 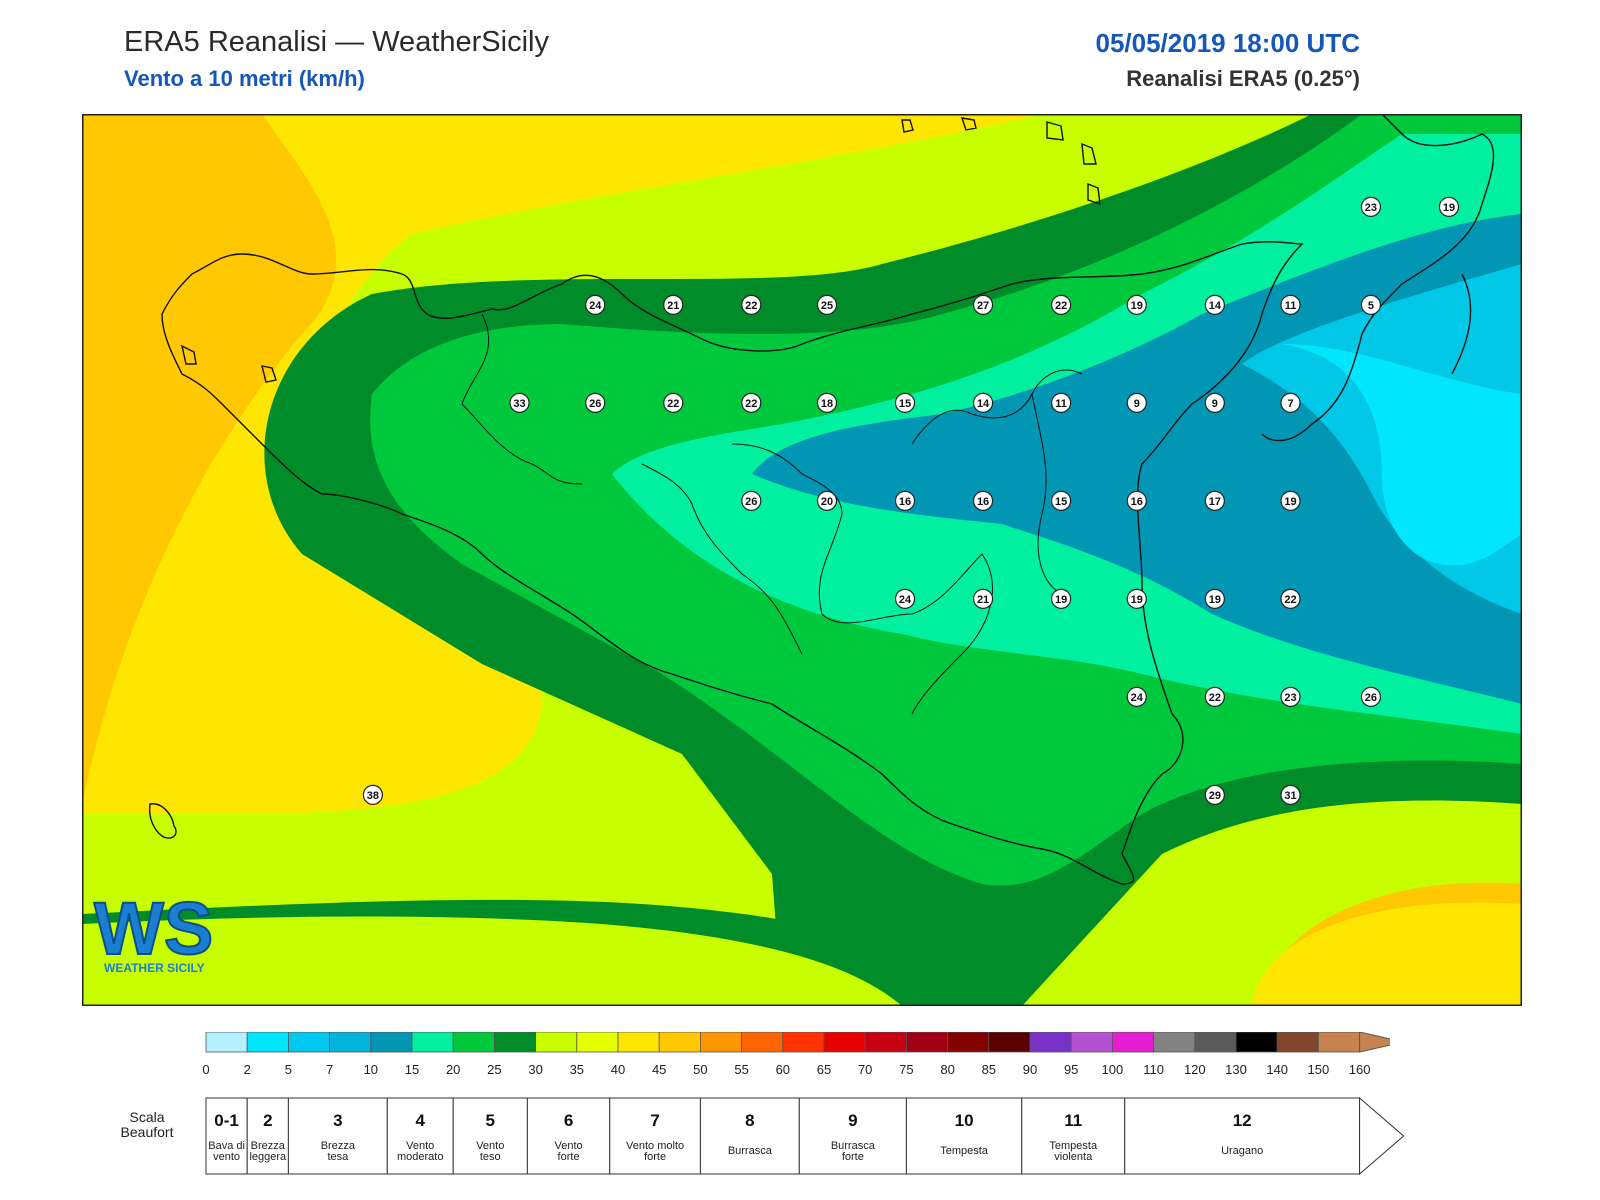 I want to click on station-value: 14, so click(x=983, y=404).